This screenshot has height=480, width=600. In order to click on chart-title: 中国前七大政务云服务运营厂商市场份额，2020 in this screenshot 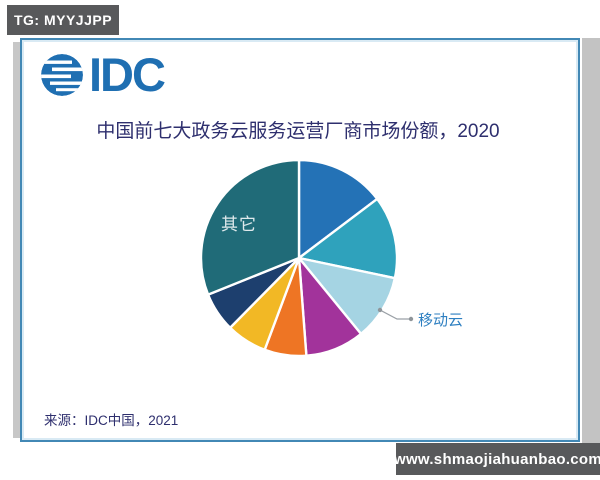, I will do `click(298, 131)`.